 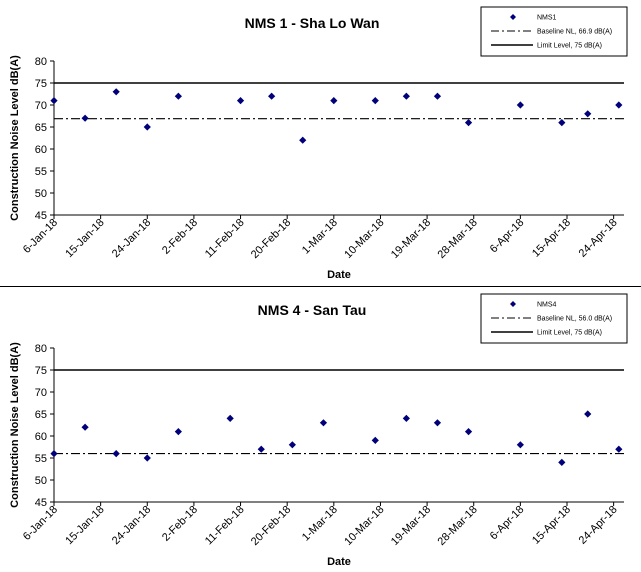 I want to click on chart-title: NMS 4 - San Tau, so click(x=312, y=310).